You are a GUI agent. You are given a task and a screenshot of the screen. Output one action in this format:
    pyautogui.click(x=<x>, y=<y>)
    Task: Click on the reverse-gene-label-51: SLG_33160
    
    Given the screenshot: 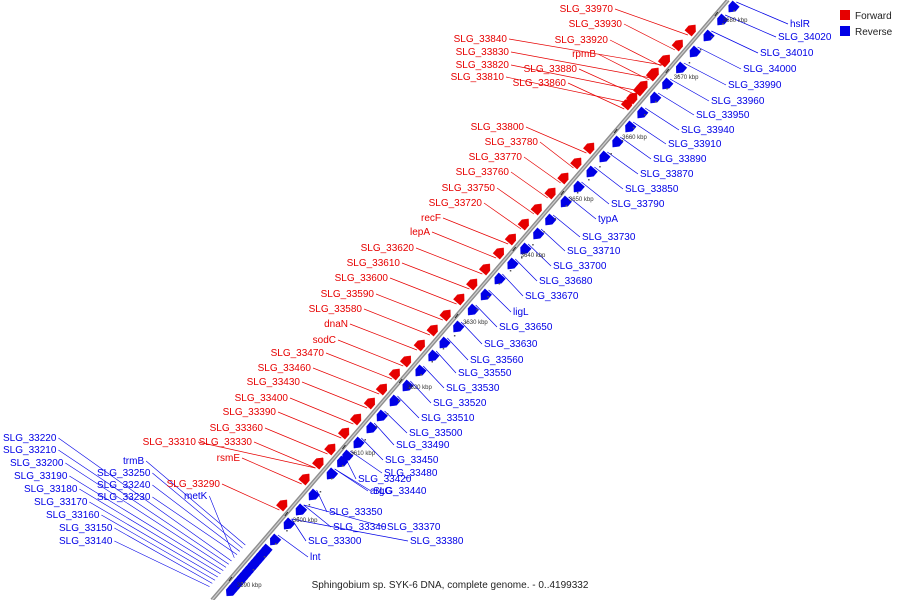 What is the action you would take?
    pyautogui.click(x=73, y=515)
    